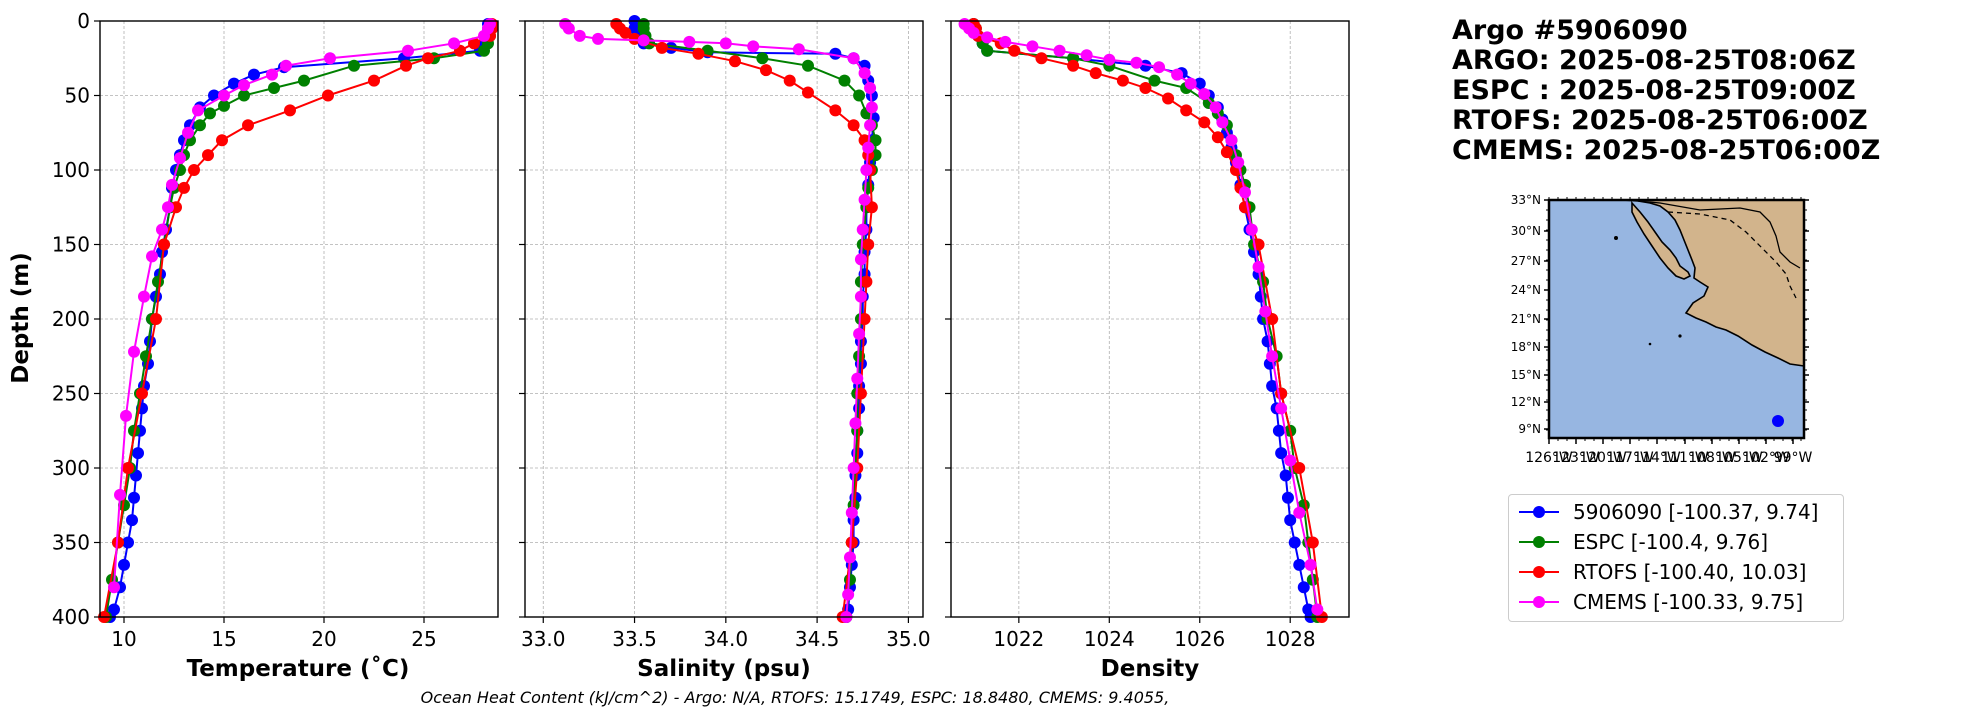 This screenshot has width=1967, height=712. I want to click on legend-marker-espc, so click(1539, 542).